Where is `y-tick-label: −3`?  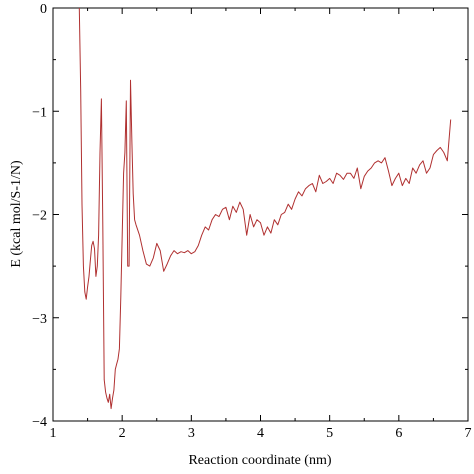 y-tick-label: −3 is located at coordinates (39, 319).